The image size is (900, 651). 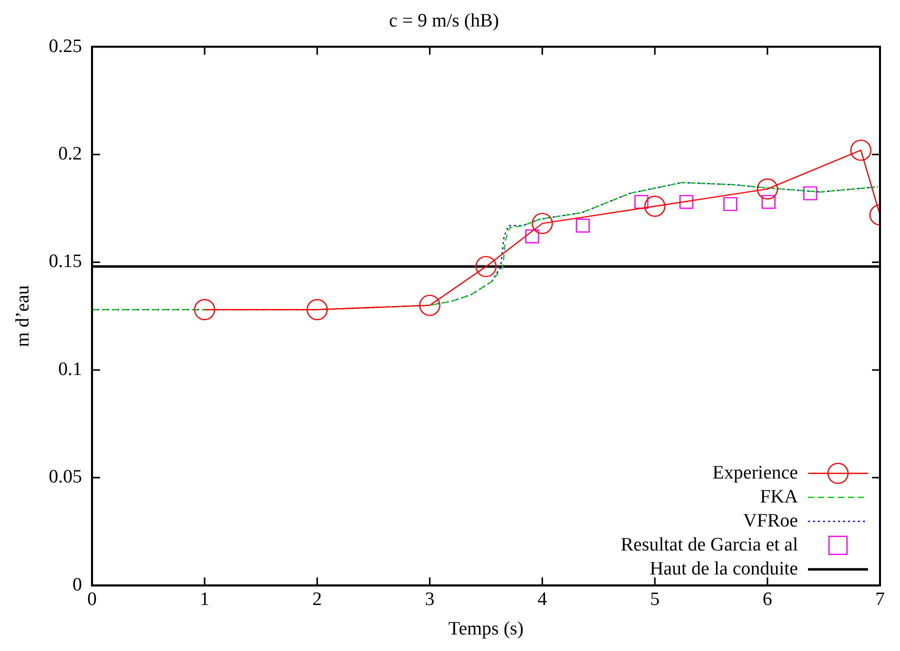 I want to click on x-tick-label: 7, so click(x=880, y=599).